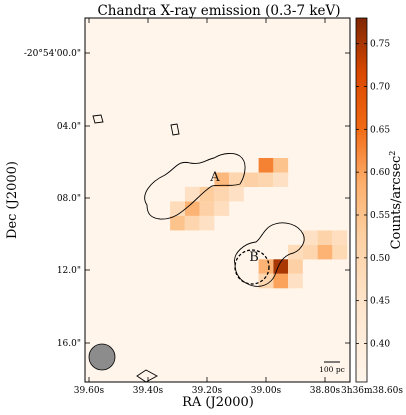 This screenshot has width=406, height=415. Describe the element at coordinates (396, 203) in the screenshot. I see `colorbar-label-text: Counts/arcsec` at that location.